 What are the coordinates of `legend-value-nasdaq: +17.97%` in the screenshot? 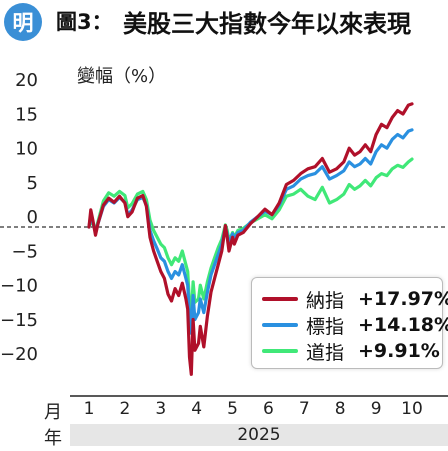 It's located at (403, 299).